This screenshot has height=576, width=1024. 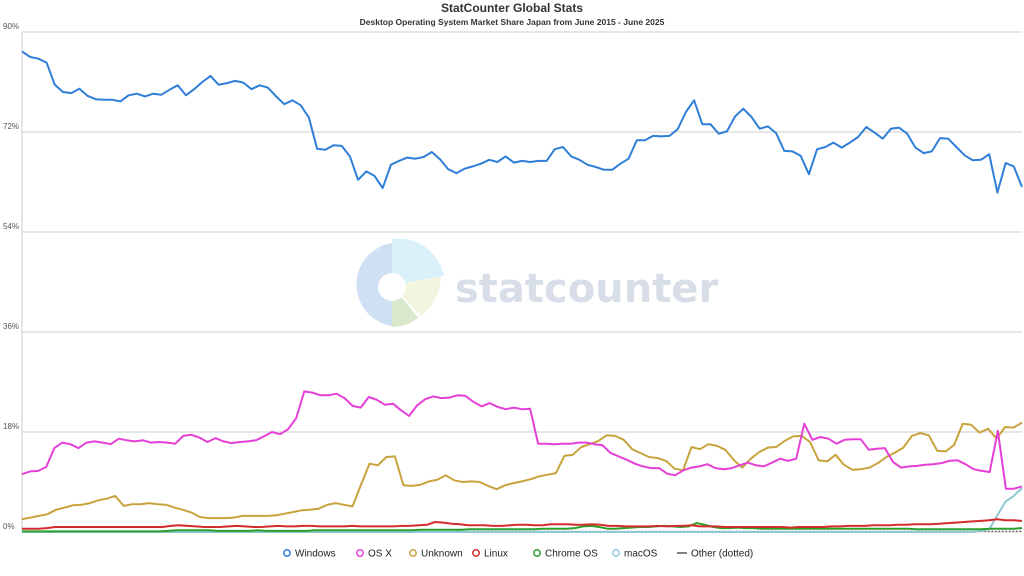 What do you see at coordinates (496, 554) in the screenshot?
I see `legend-label: Linux` at bounding box center [496, 554].